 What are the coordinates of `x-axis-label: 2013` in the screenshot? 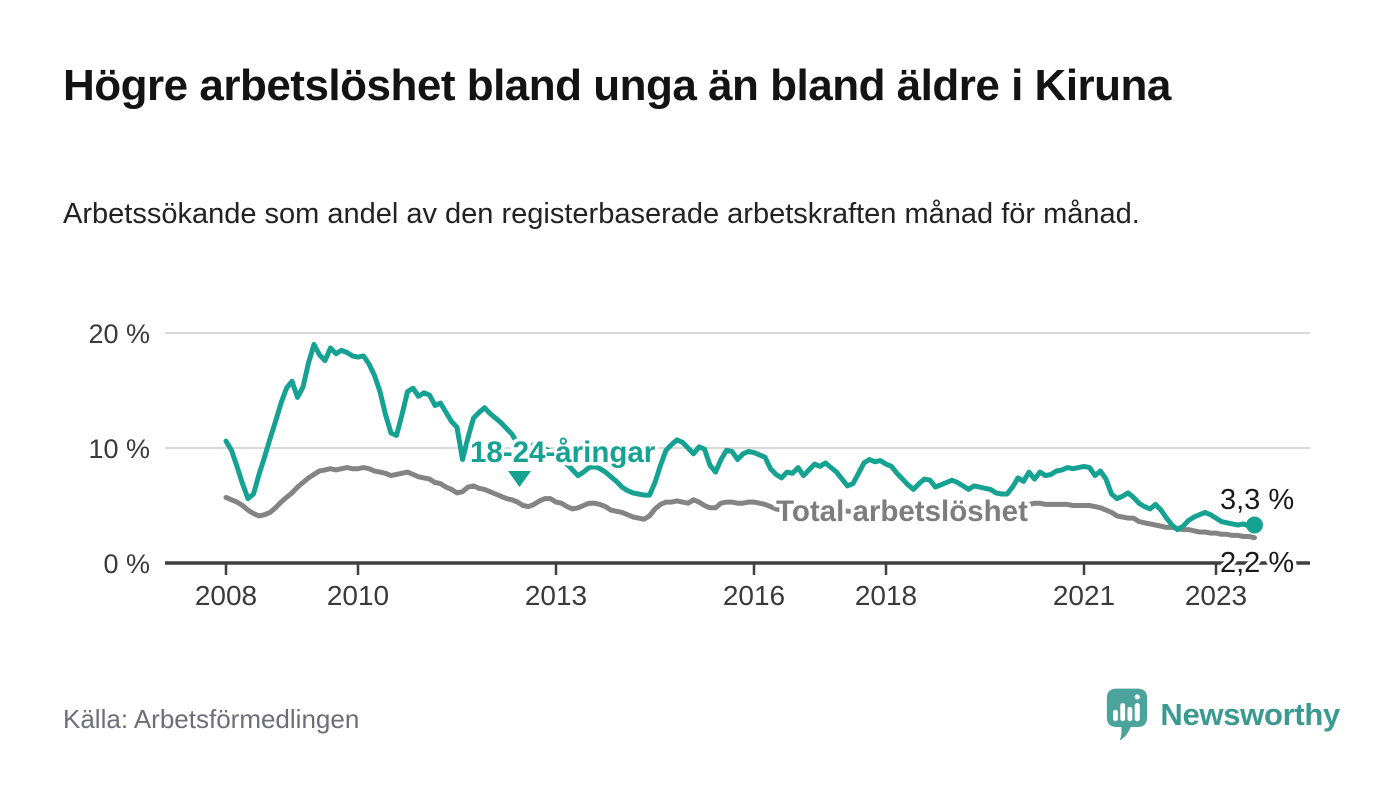 It's located at (556, 595).